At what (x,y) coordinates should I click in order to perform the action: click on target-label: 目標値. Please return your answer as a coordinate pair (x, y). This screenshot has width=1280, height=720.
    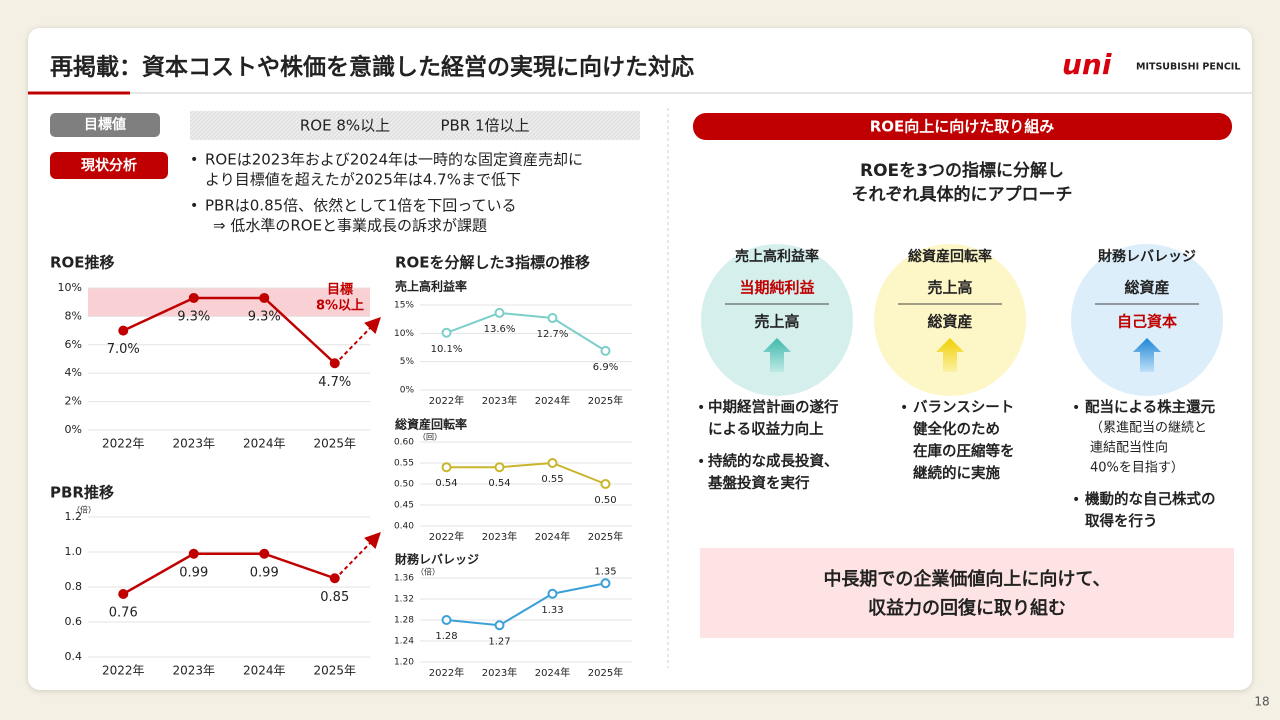
    Looking at the image, I should click on (105, 124).